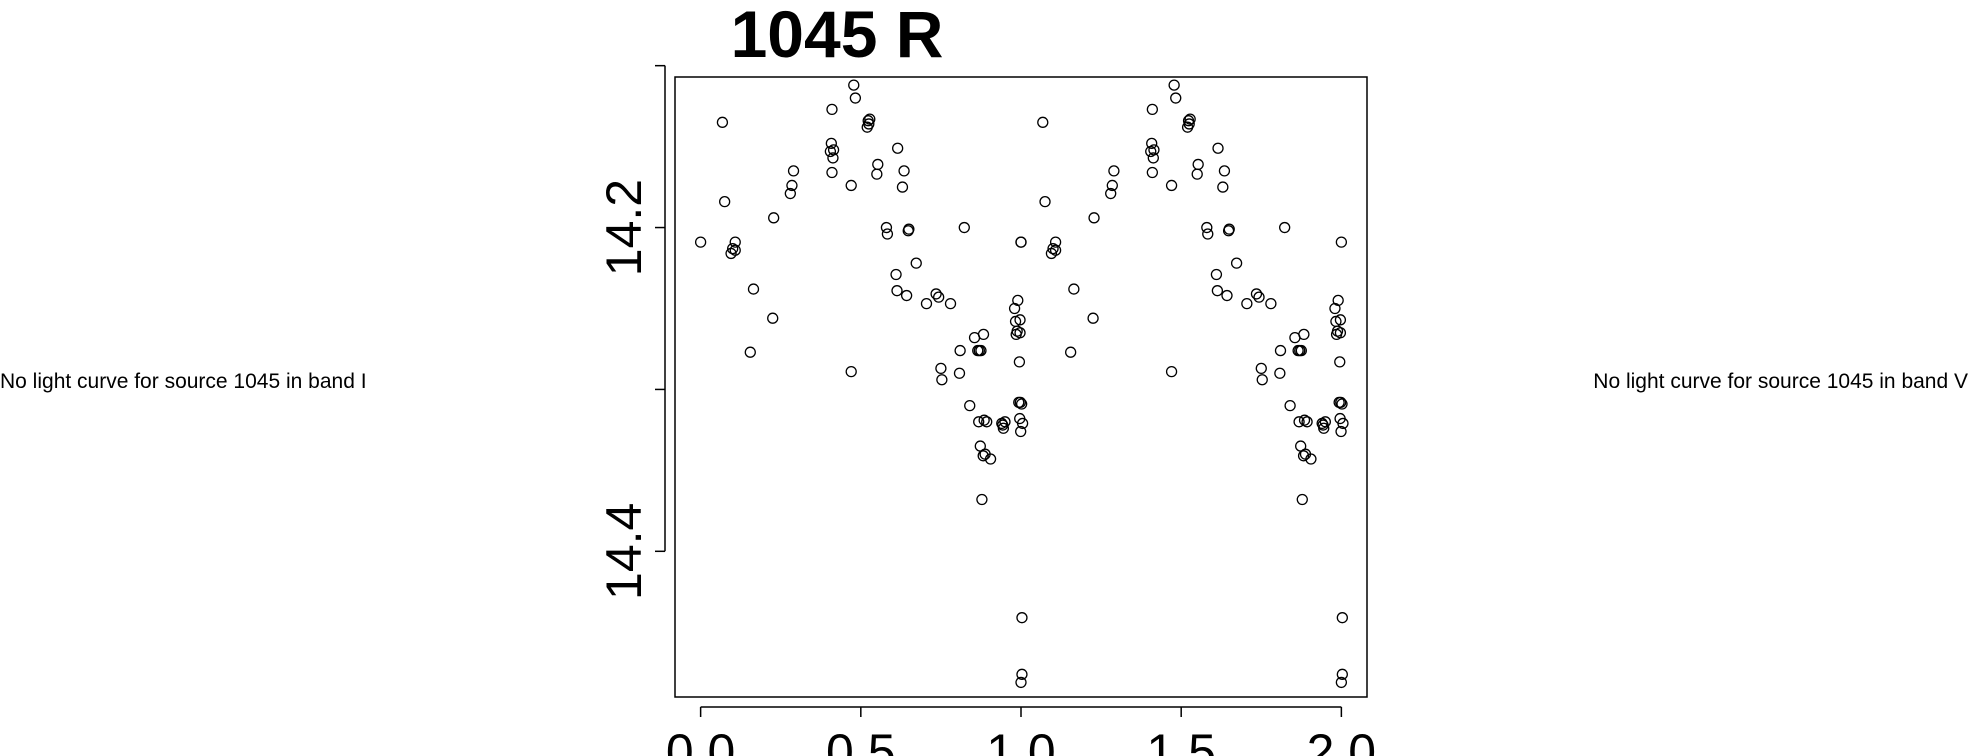  Describe the element at coordinates (183, 381) in the screenshot. I see `note-no-light-curve-band-i: No light curve for source 1045 in band I` at that location.